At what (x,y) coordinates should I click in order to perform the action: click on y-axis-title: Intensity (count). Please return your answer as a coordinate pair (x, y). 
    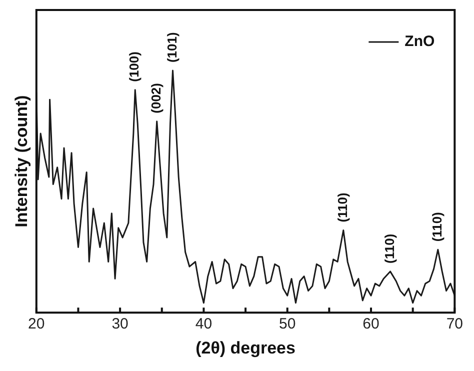
    Looking at the image, I should click on (21, 161).